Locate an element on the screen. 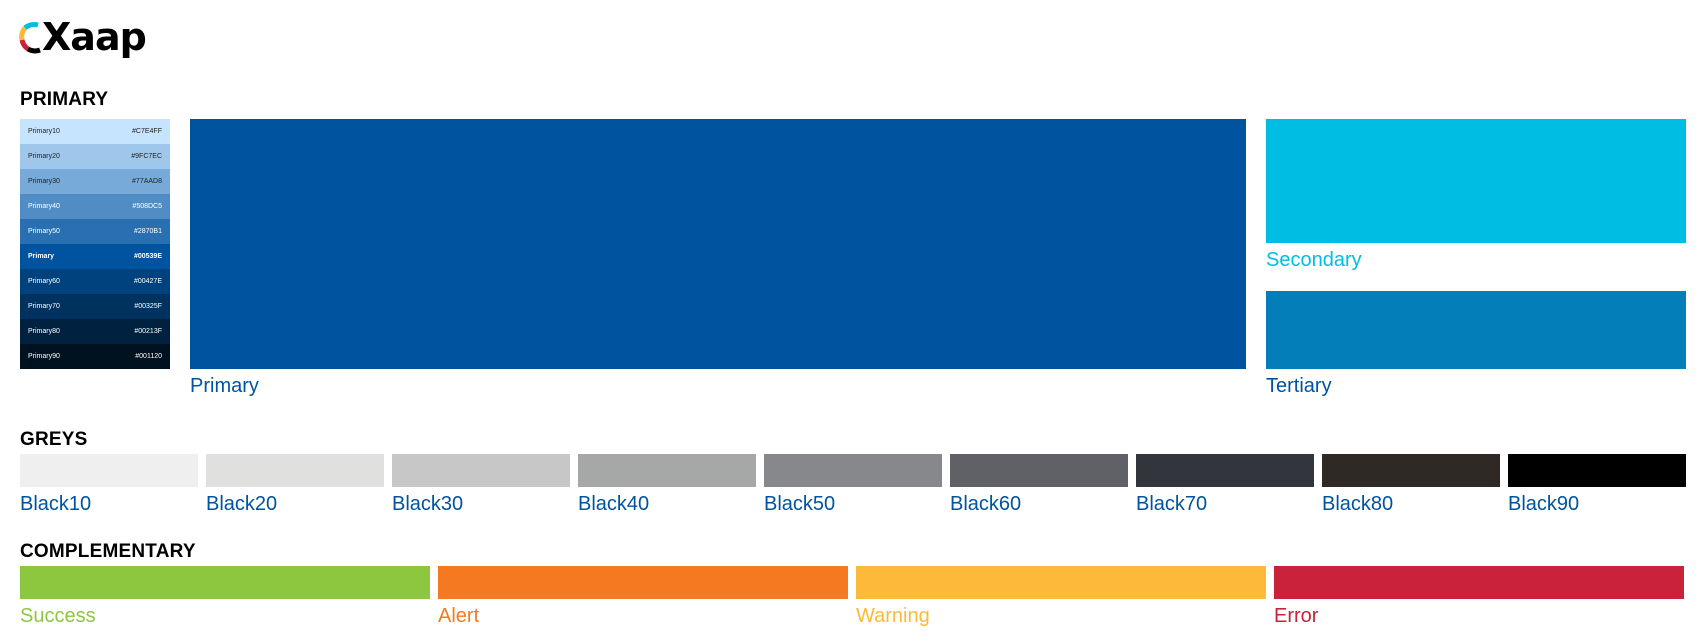 The height and width of the screenshot is (643, 1705). secondary-swatch is located at coordinates (1476, 181).